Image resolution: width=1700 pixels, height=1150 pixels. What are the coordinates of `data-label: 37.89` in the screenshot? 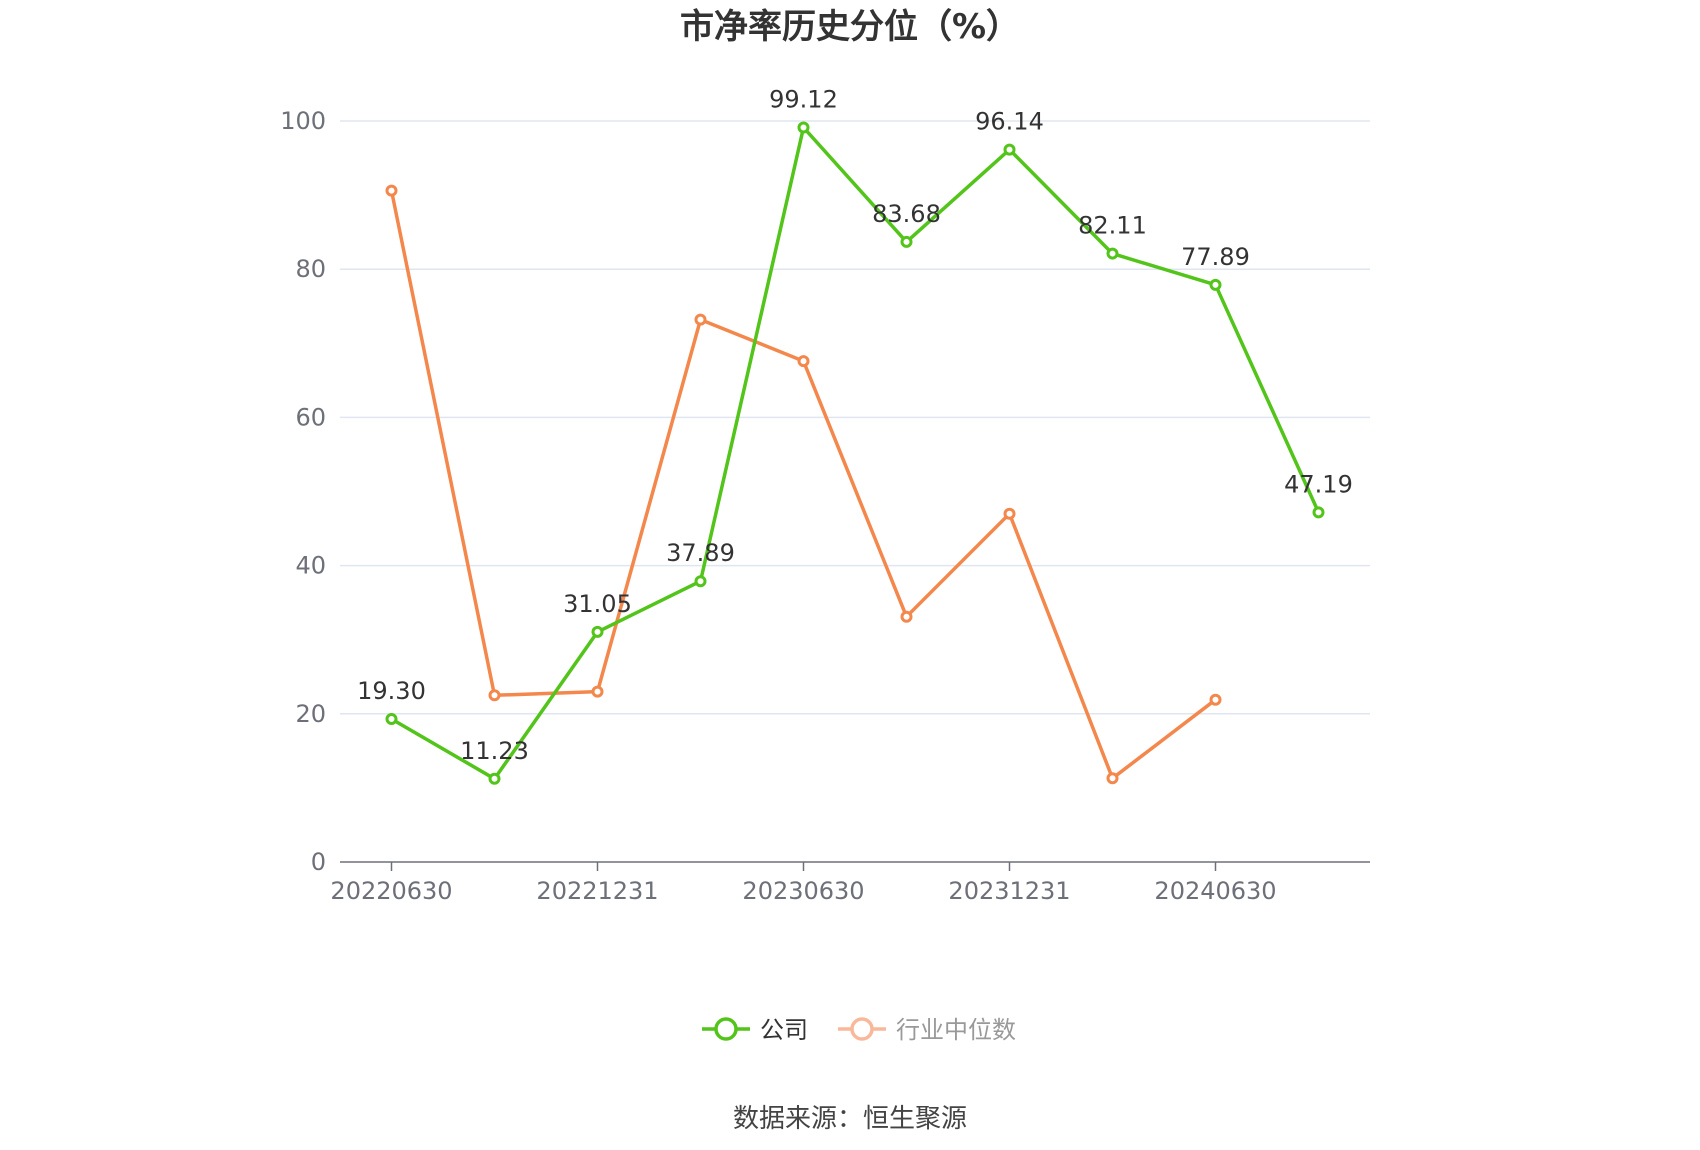 It's located at (700, 553).